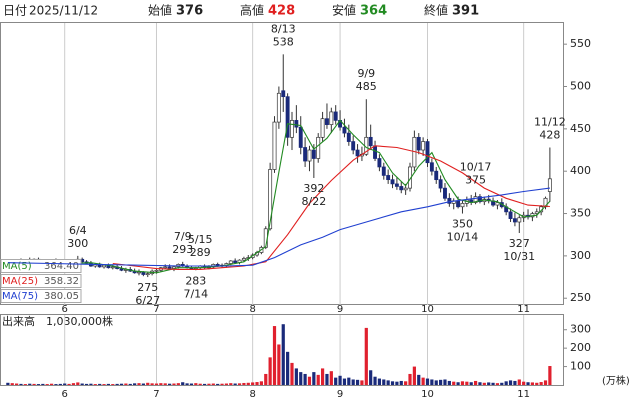 This screenshot has width=631, height=400. What do you see at coordinates (465, 11) in the screenshot?
I see `close: 391` at bounding box center [465, 11].